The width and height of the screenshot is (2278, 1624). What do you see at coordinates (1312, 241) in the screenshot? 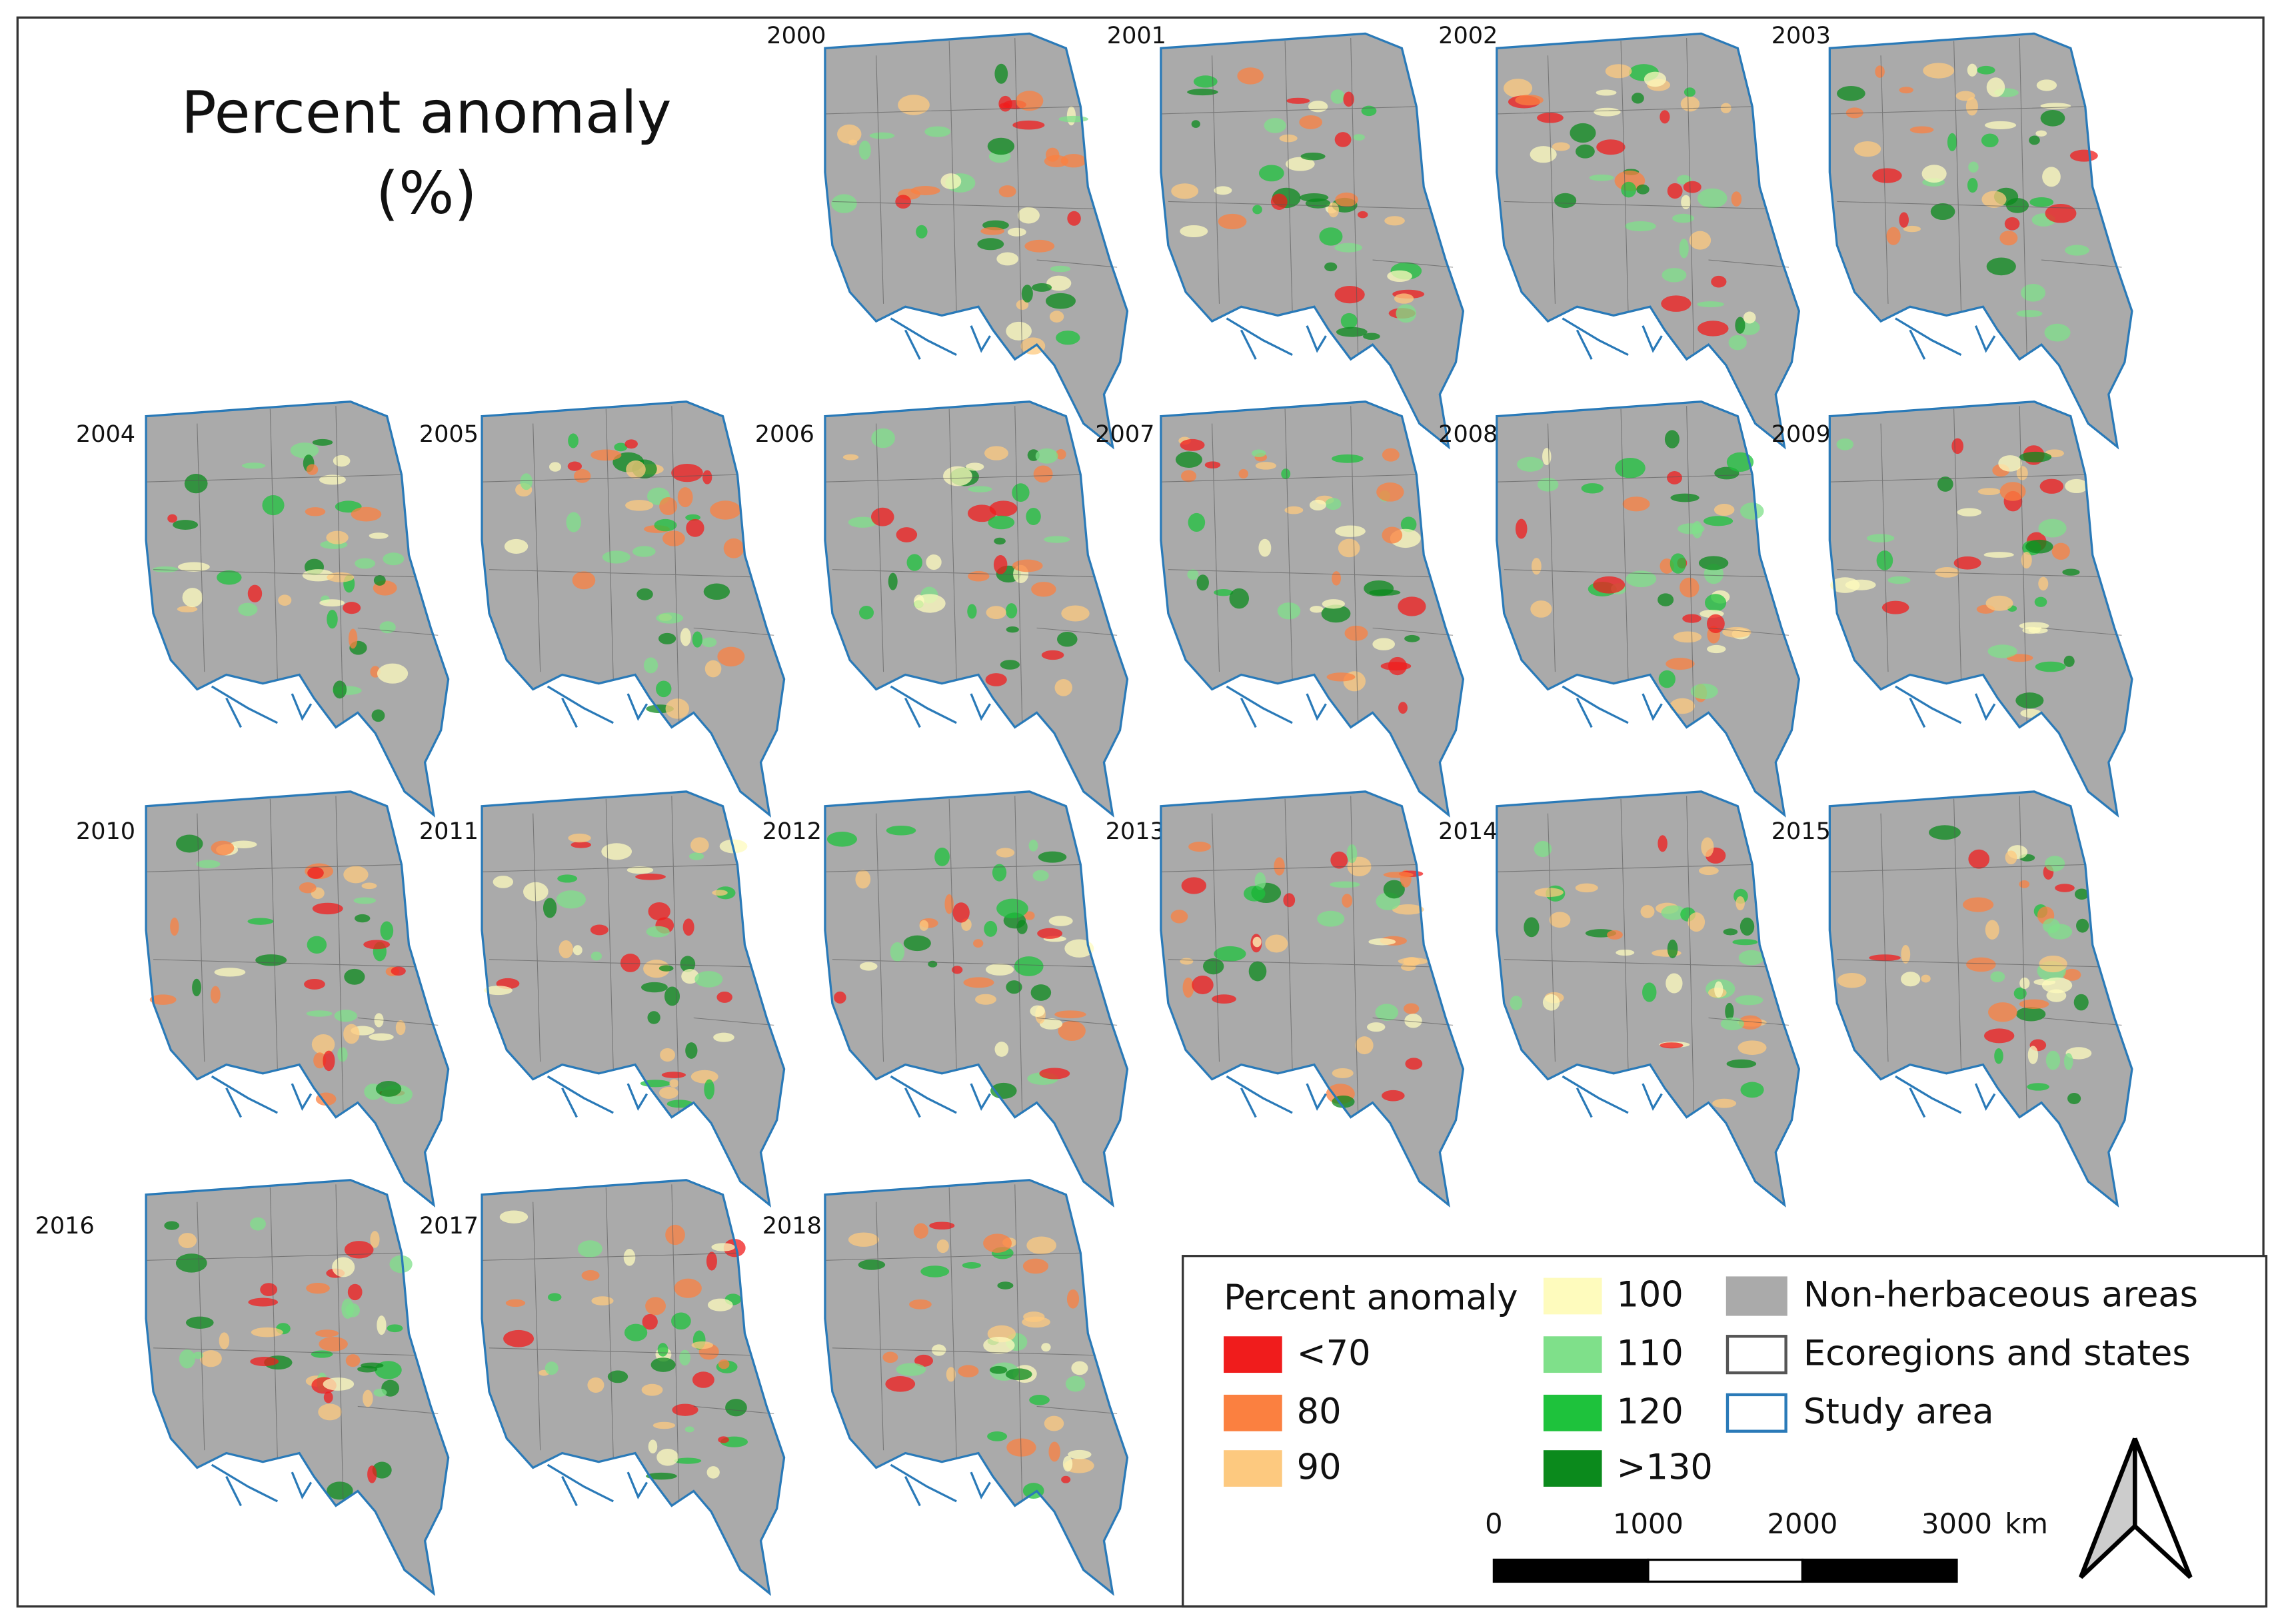
I see `study-area` at bounding box center [1312, 241].